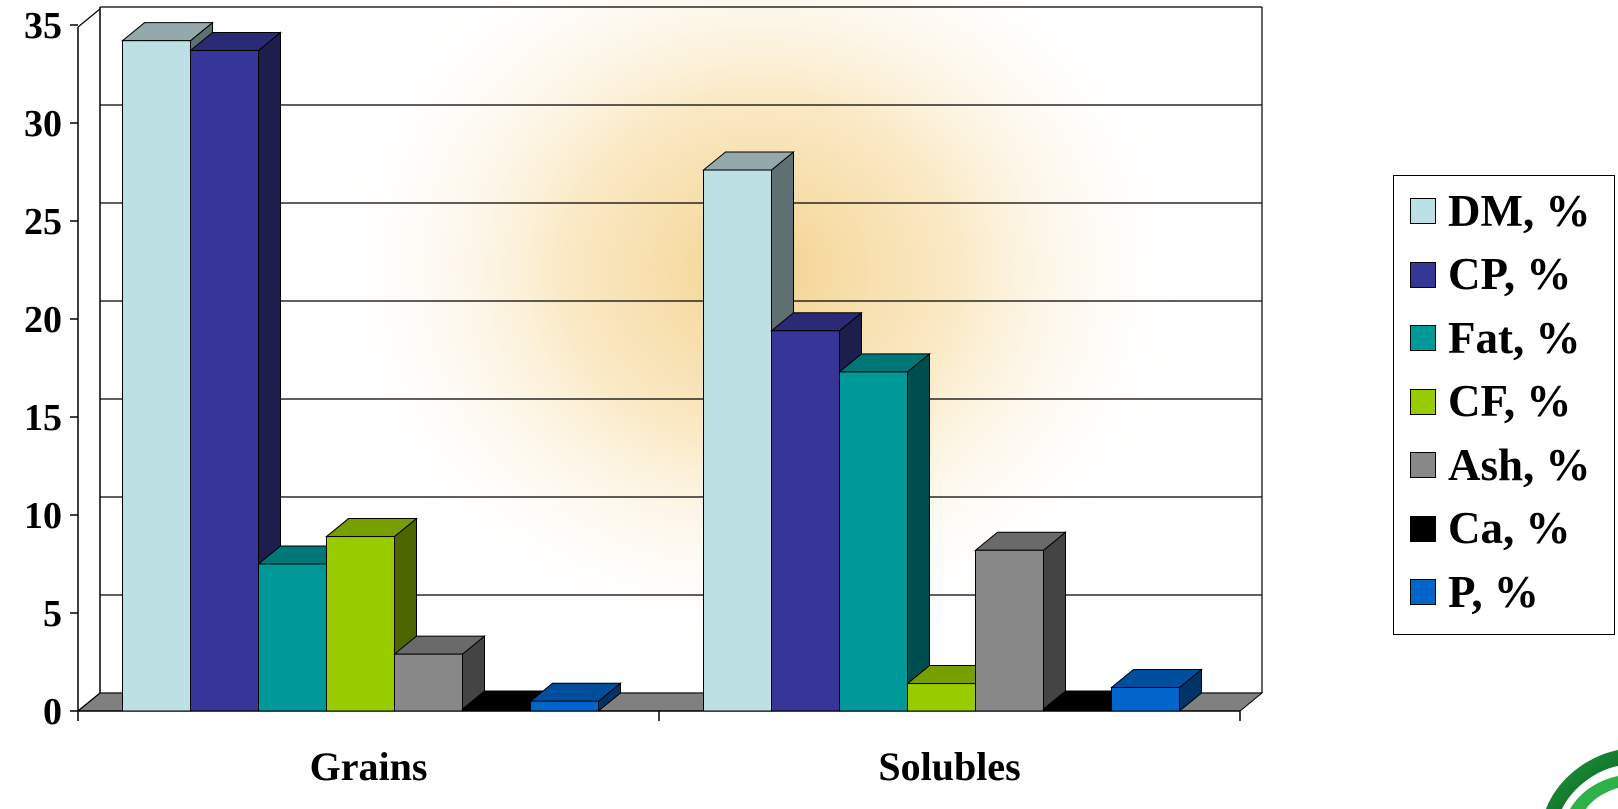  I want to click on y-tick-label: 10, so click(43, 516).